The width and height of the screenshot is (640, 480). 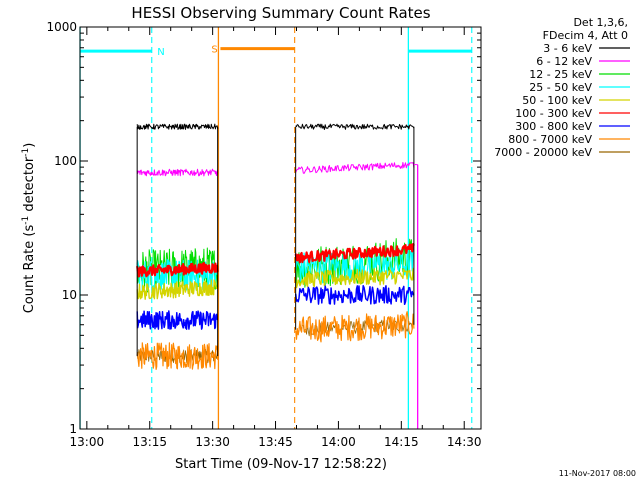 What do you see at coordinates (73, 429) in the screenshot?
I see `y-tick-label: 1` at bounding box center [73, 429].